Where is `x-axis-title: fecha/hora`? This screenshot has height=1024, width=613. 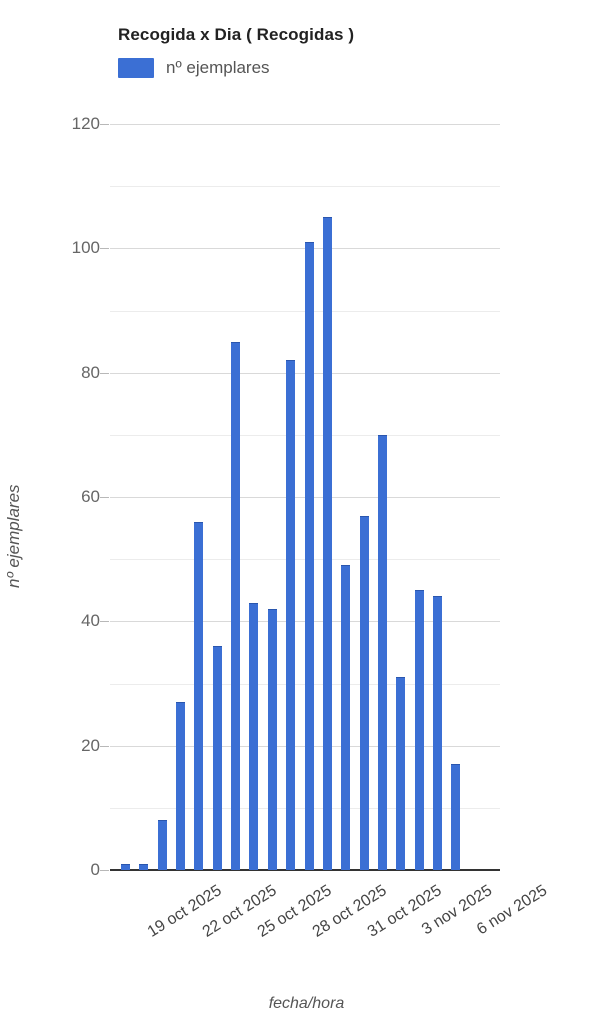
x-axis-title: fecha/hora is located at coordinates (306, 1003).